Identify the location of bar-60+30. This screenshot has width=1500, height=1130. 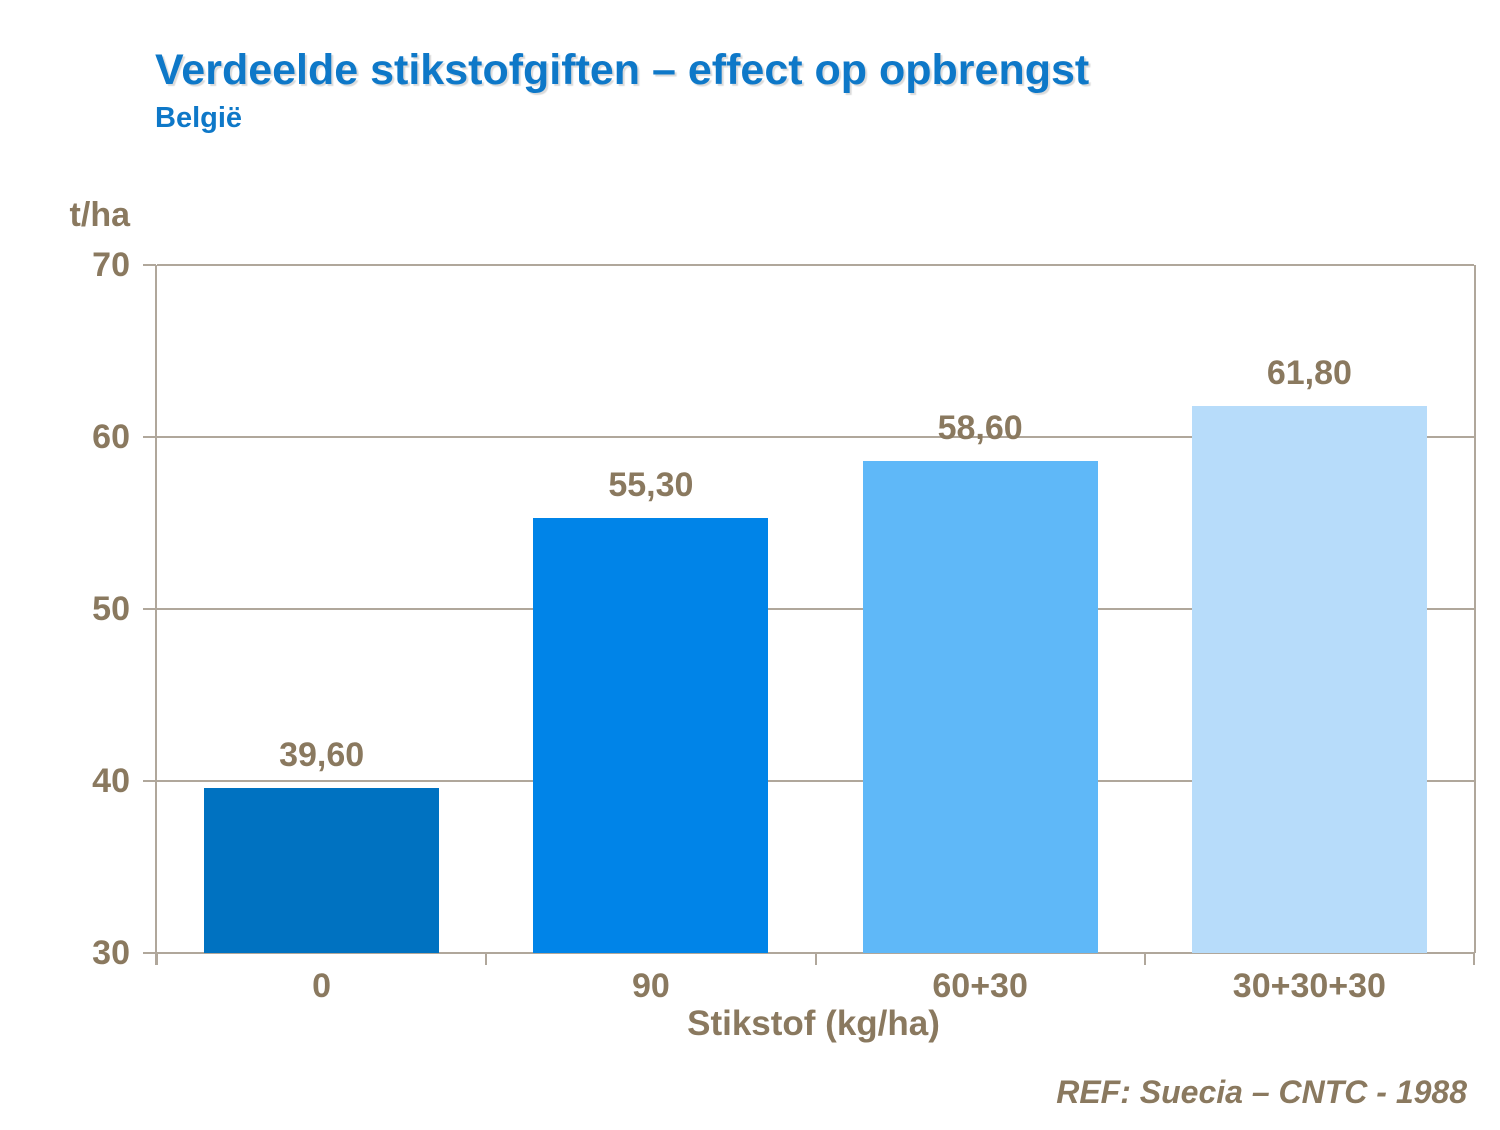
(980, 707).